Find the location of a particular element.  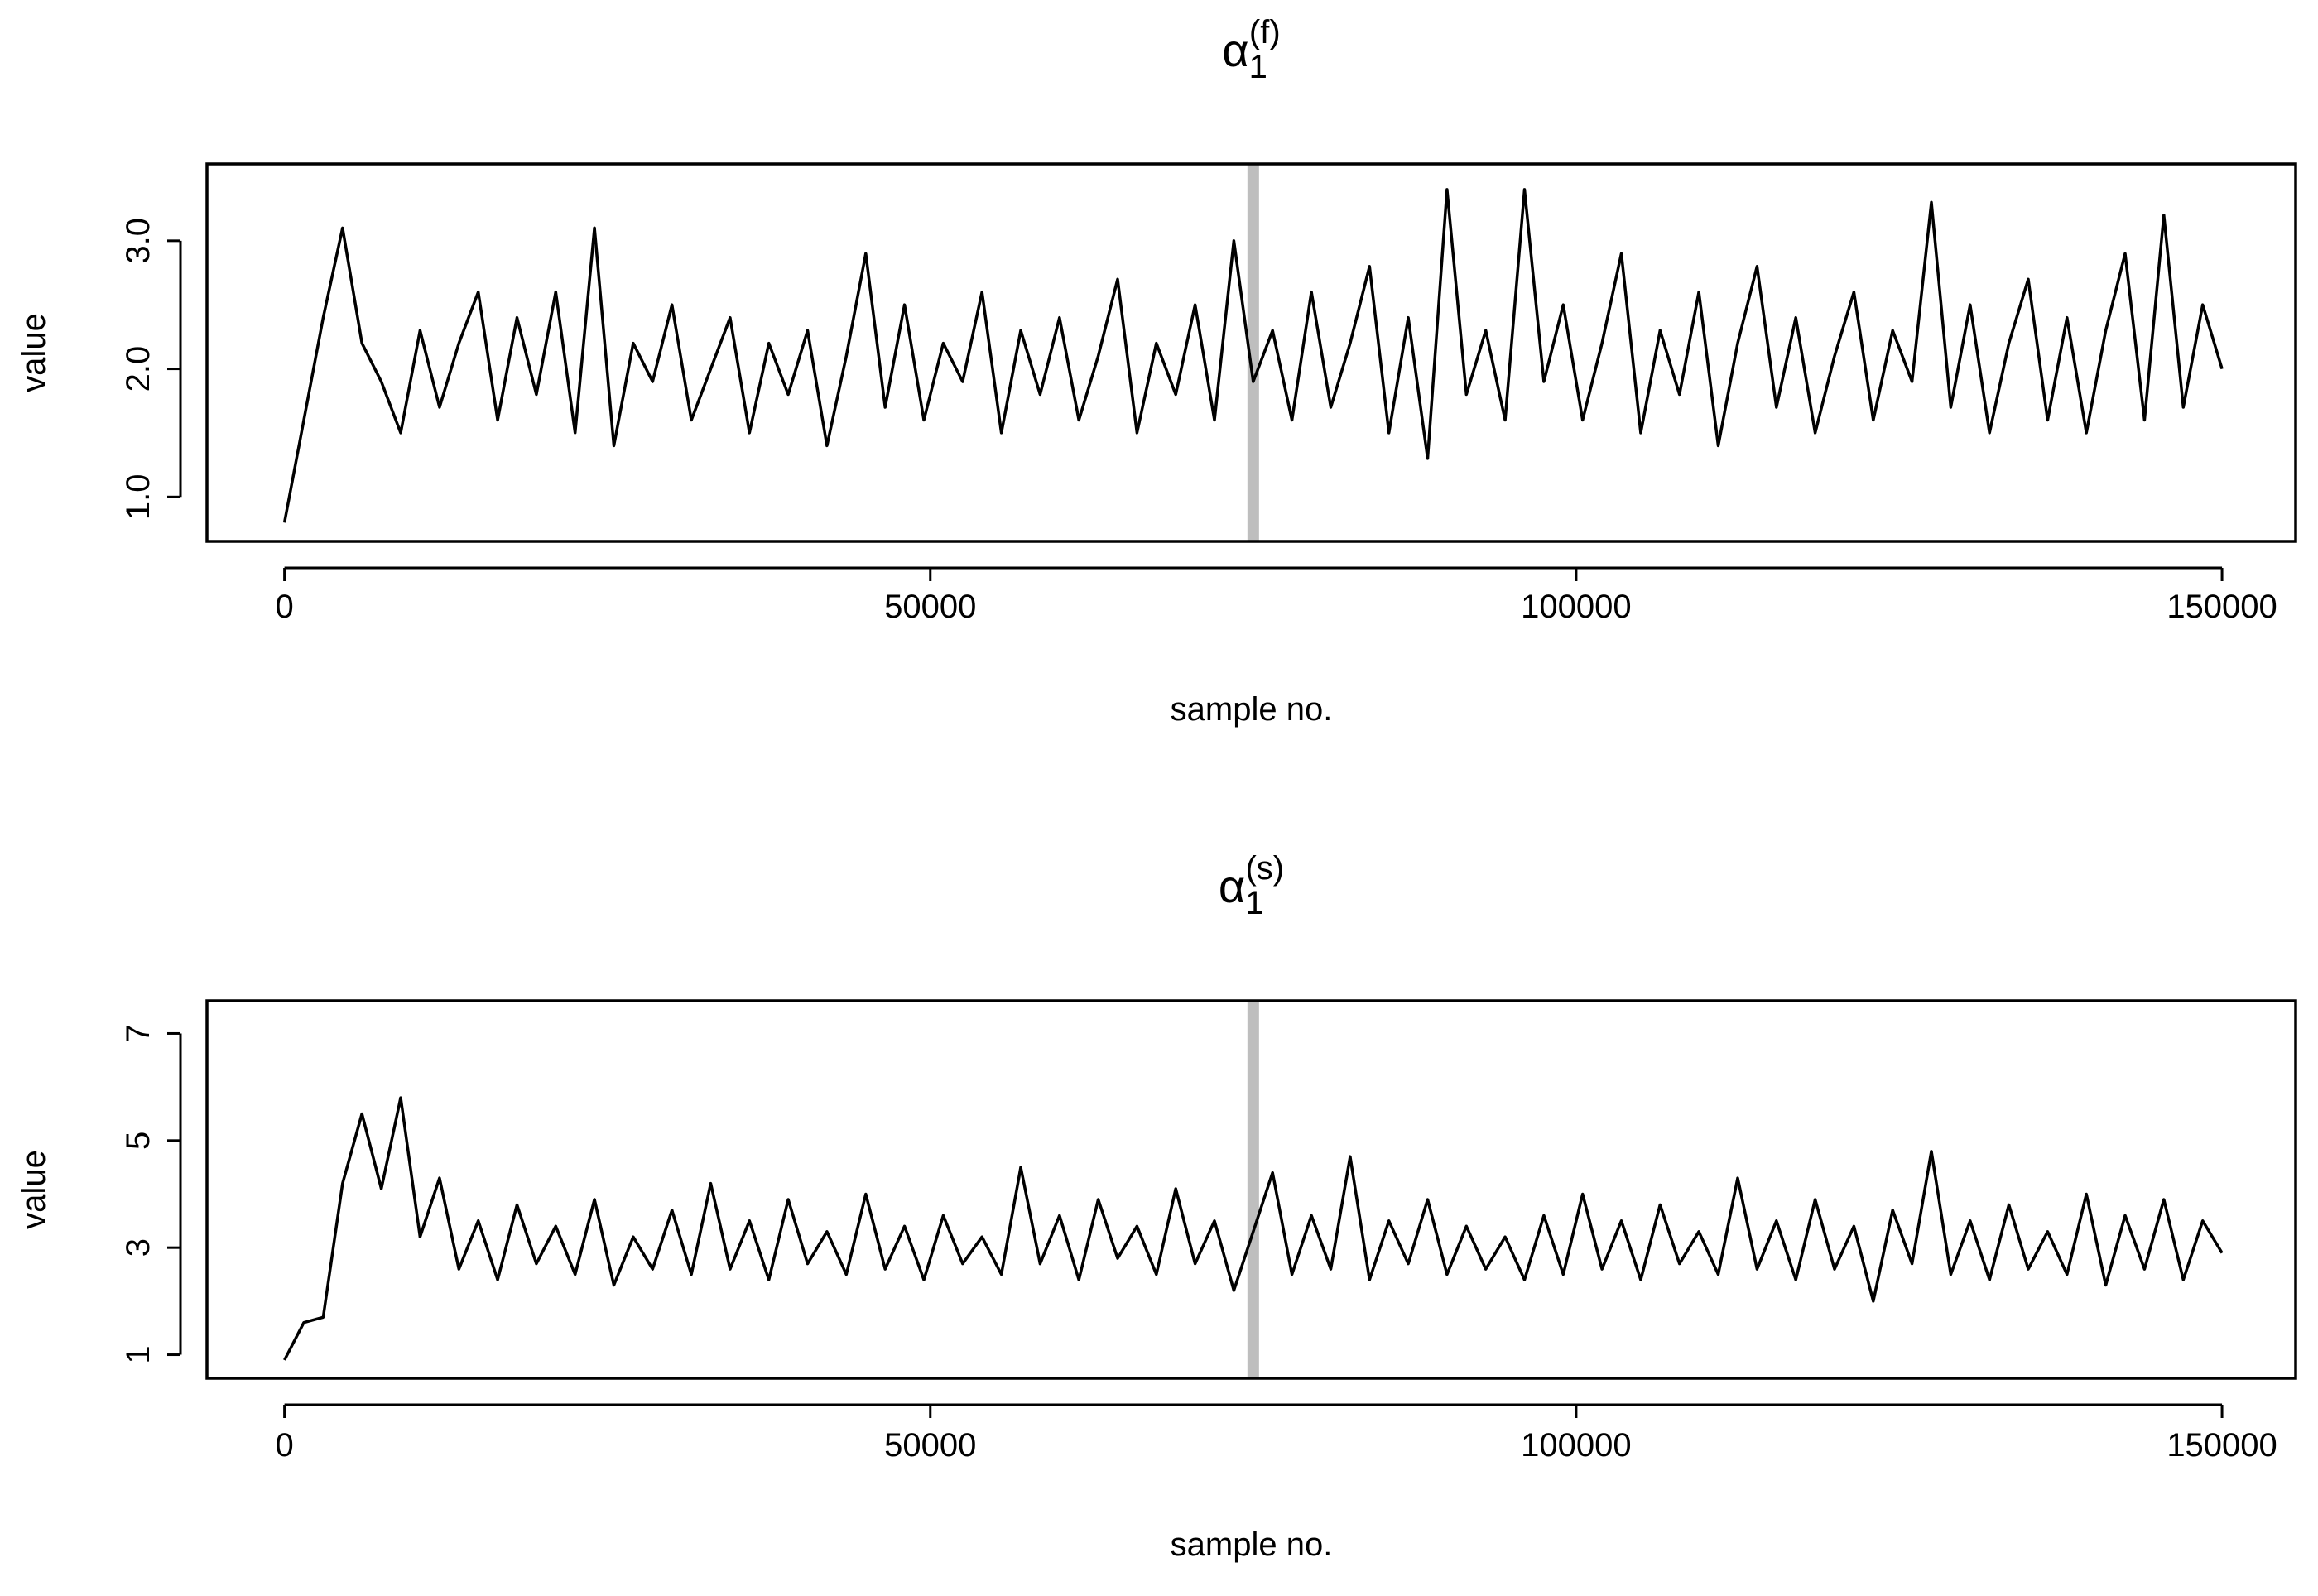

chart-title: α1(s) is located at coordinates (1251, 885).